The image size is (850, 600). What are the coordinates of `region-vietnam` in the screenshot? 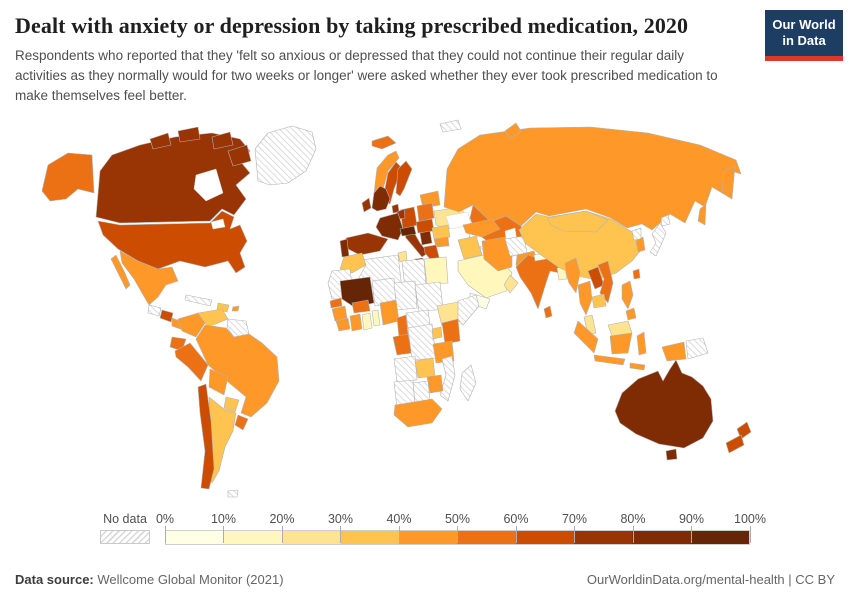 It's located at (605, 282).